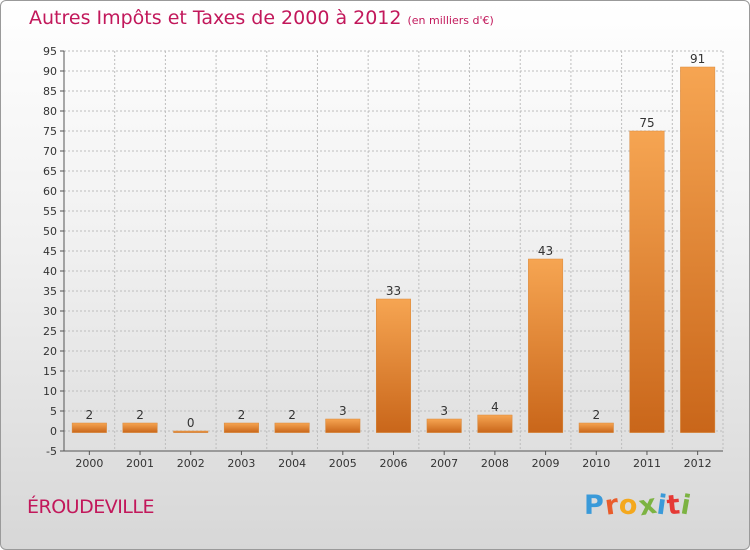  What do you see at coordinates (594, 505) in the screenshot?
I see `logo-letter: P` at bounding box center [594, 505].